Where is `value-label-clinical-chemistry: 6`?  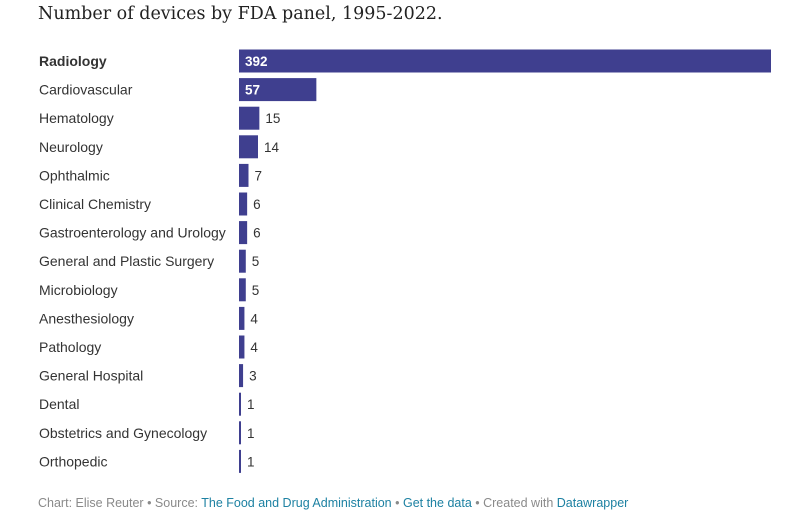
value-label-clinical-chemistry: 6 is located at coordinates (257, 204).